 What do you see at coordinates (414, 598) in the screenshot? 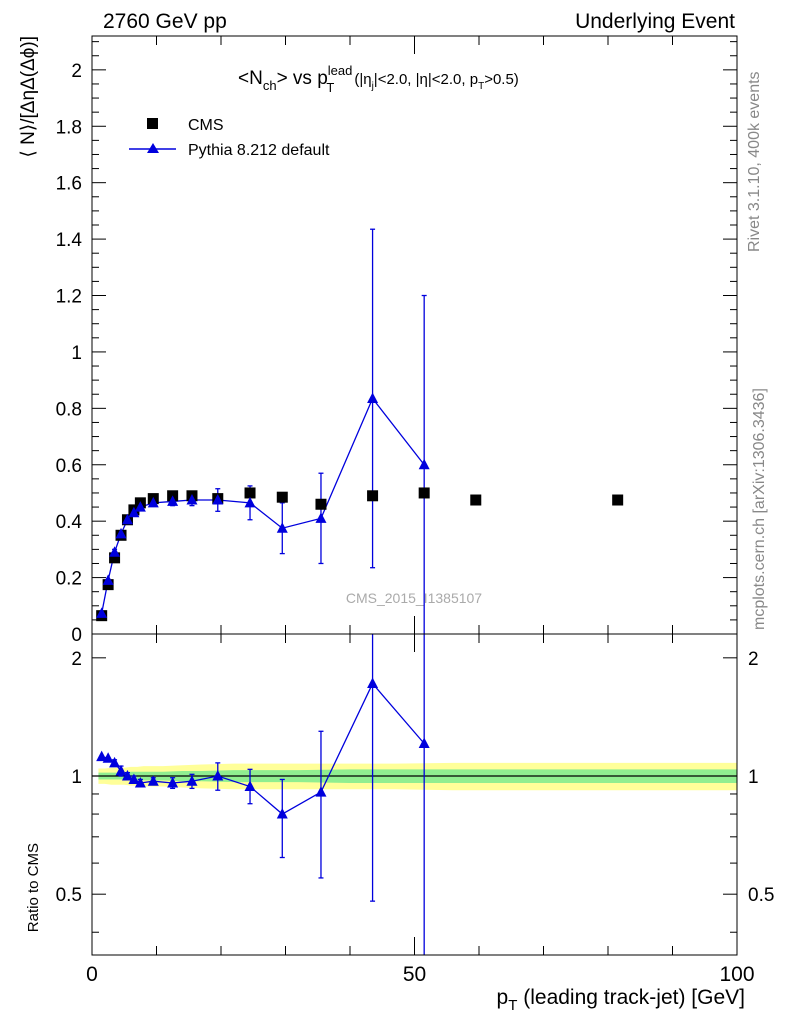
I see `analysis-ref: CMS_2015_I1385107` at bounding box center [414, 598].